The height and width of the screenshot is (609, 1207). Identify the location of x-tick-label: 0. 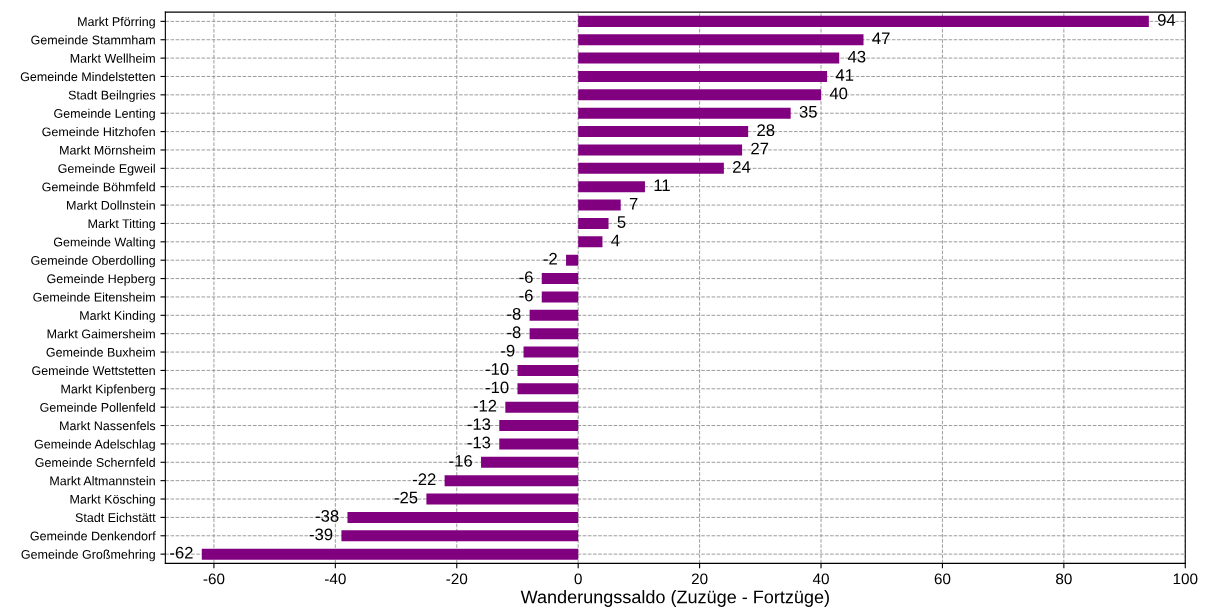
(578, 579).